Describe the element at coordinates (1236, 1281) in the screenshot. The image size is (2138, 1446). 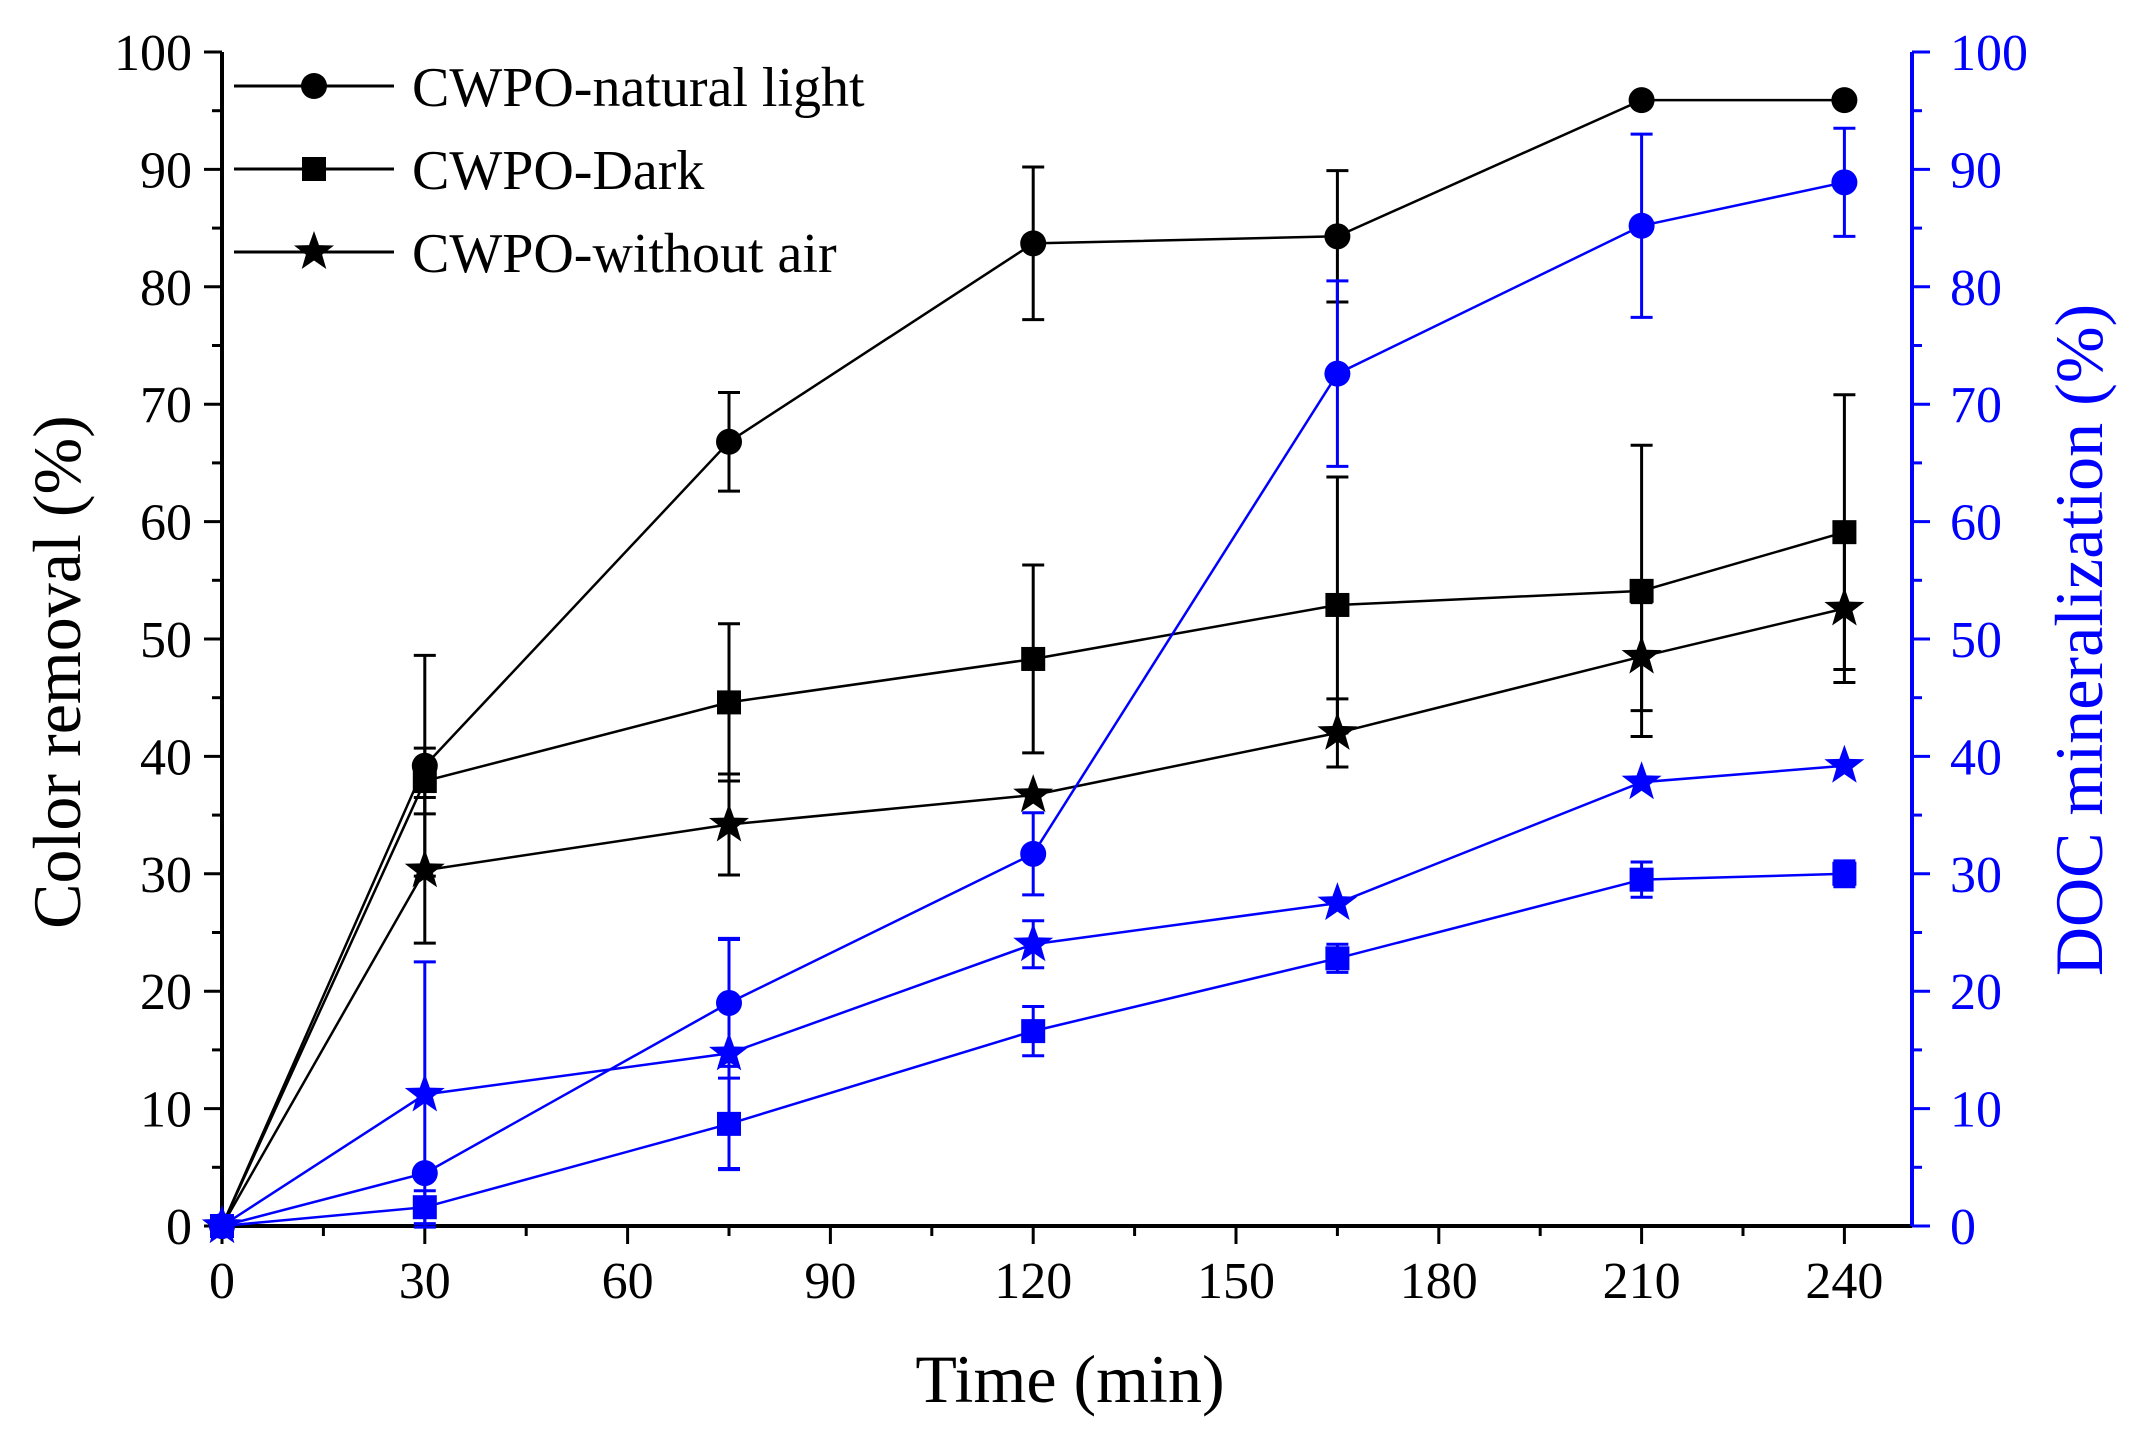
I see `x-tick-label: 150` at that location.